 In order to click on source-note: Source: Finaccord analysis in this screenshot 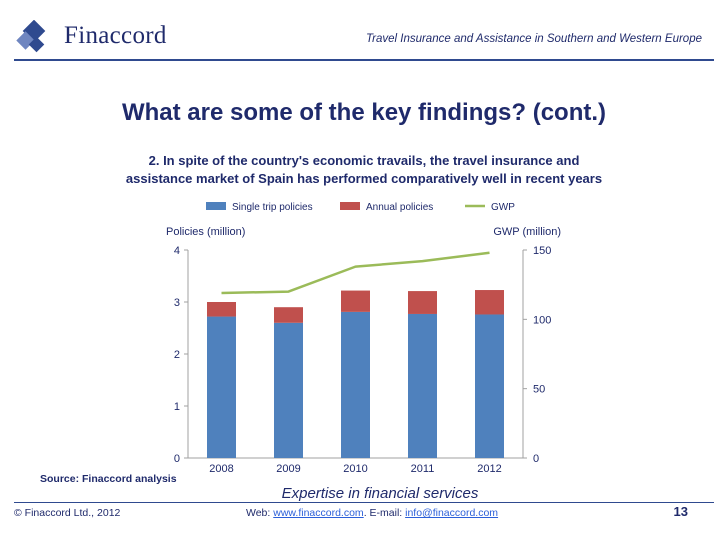, I will do `click(108, 479)`.